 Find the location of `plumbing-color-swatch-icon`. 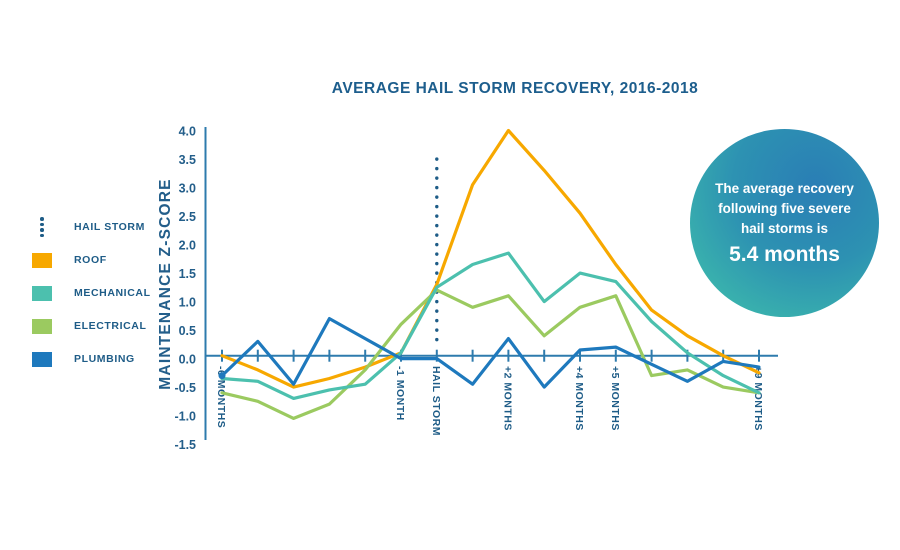

plumbing-color-swatch-icon is located at coordinates (42, 359).